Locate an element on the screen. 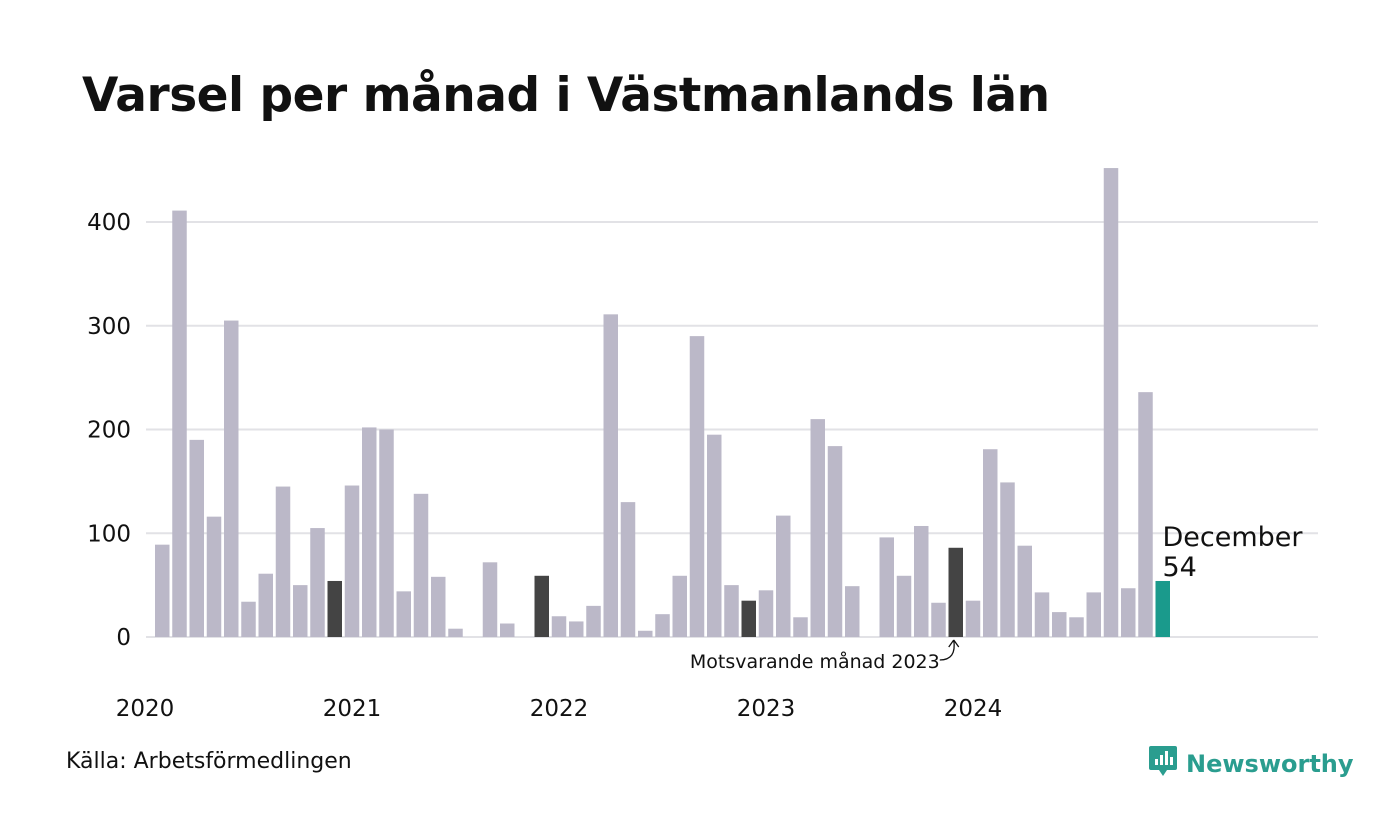  x-tick-label: 2023 is located at coordinates (766, 709).